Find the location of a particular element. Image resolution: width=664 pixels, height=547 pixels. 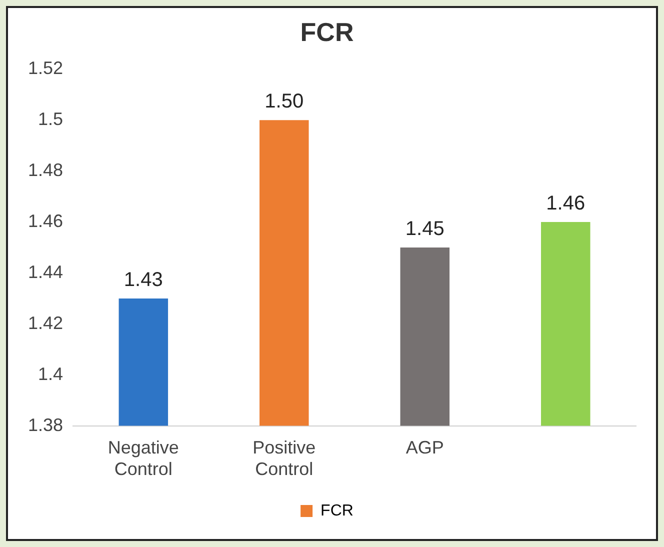

y-tick-label: 1.38 is located at coordinates (46, 424).